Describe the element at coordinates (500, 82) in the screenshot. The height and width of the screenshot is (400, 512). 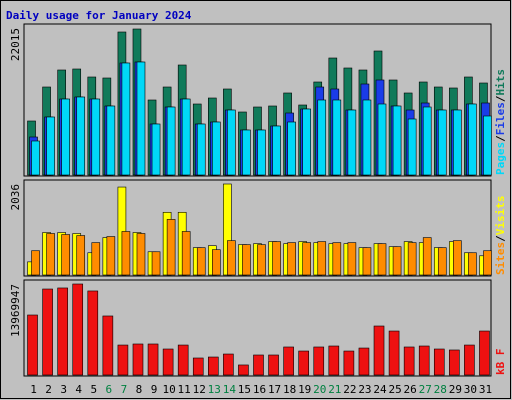
I see `legend-entry: Hits` at that location.